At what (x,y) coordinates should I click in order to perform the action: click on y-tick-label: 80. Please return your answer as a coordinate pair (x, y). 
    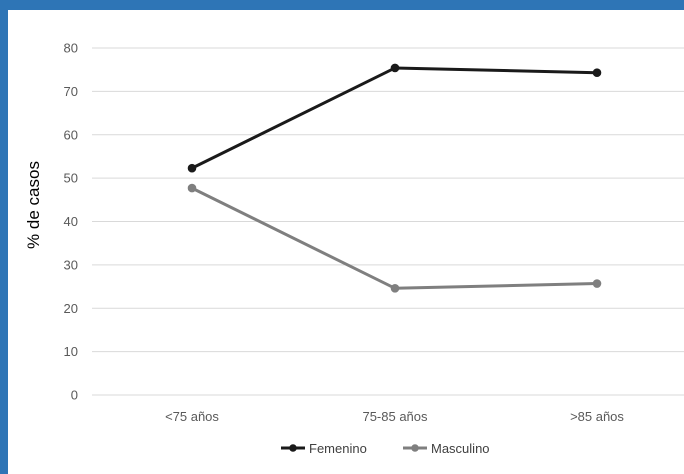
    Looking at the image, I should click on (71, 48).